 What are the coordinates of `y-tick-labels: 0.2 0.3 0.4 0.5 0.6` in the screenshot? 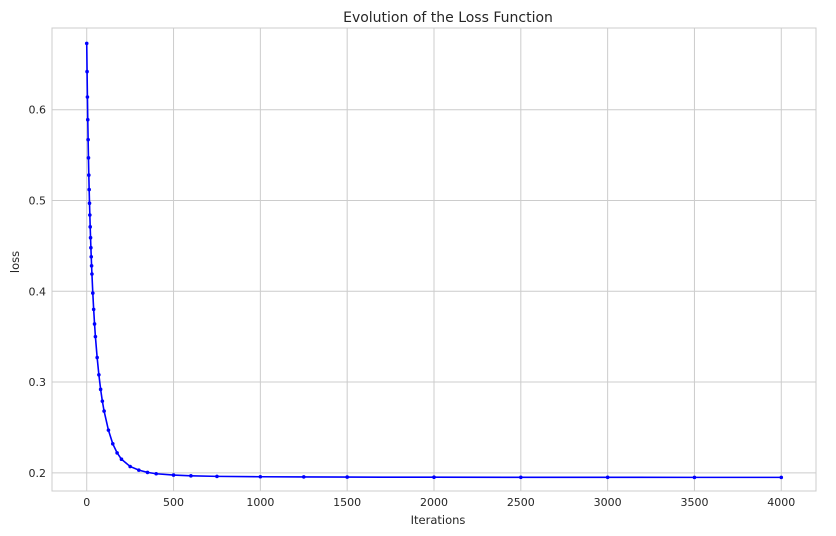 It's located at (38, 292).